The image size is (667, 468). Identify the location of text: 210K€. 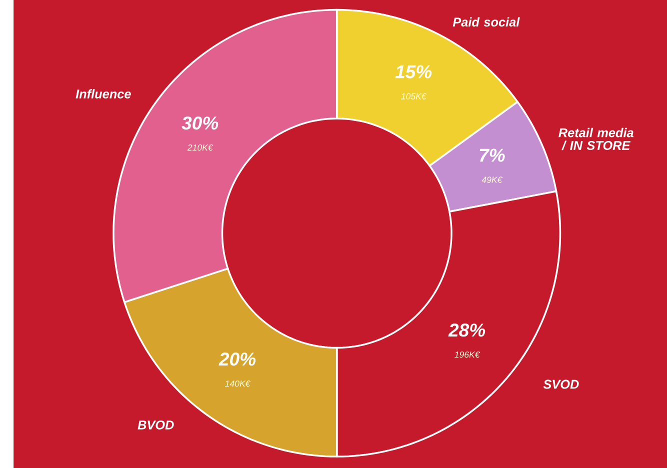
(200, 147).